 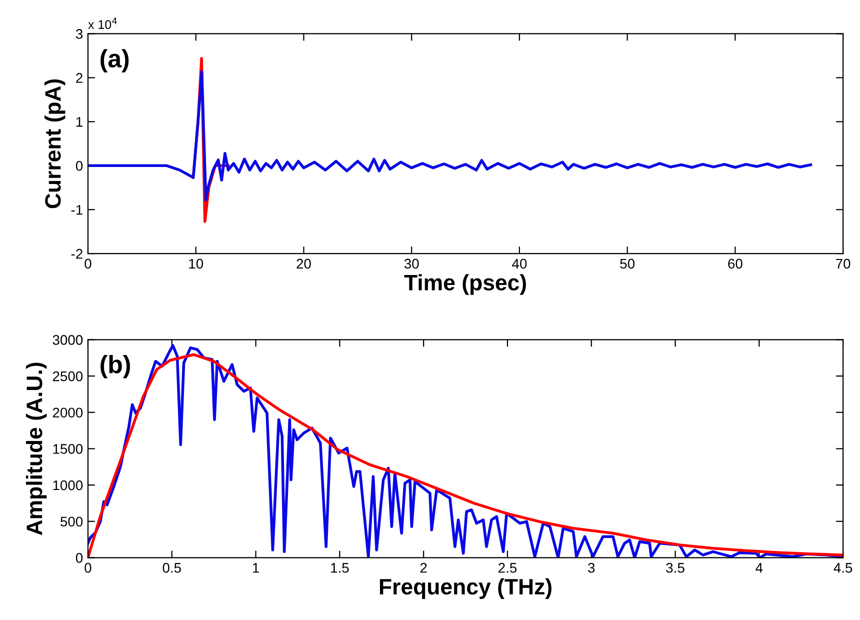 What do you see at coordinates (67, 413) in the screenshot?
I see `y-tick-label: 2000` at bounding box center [67, 413].